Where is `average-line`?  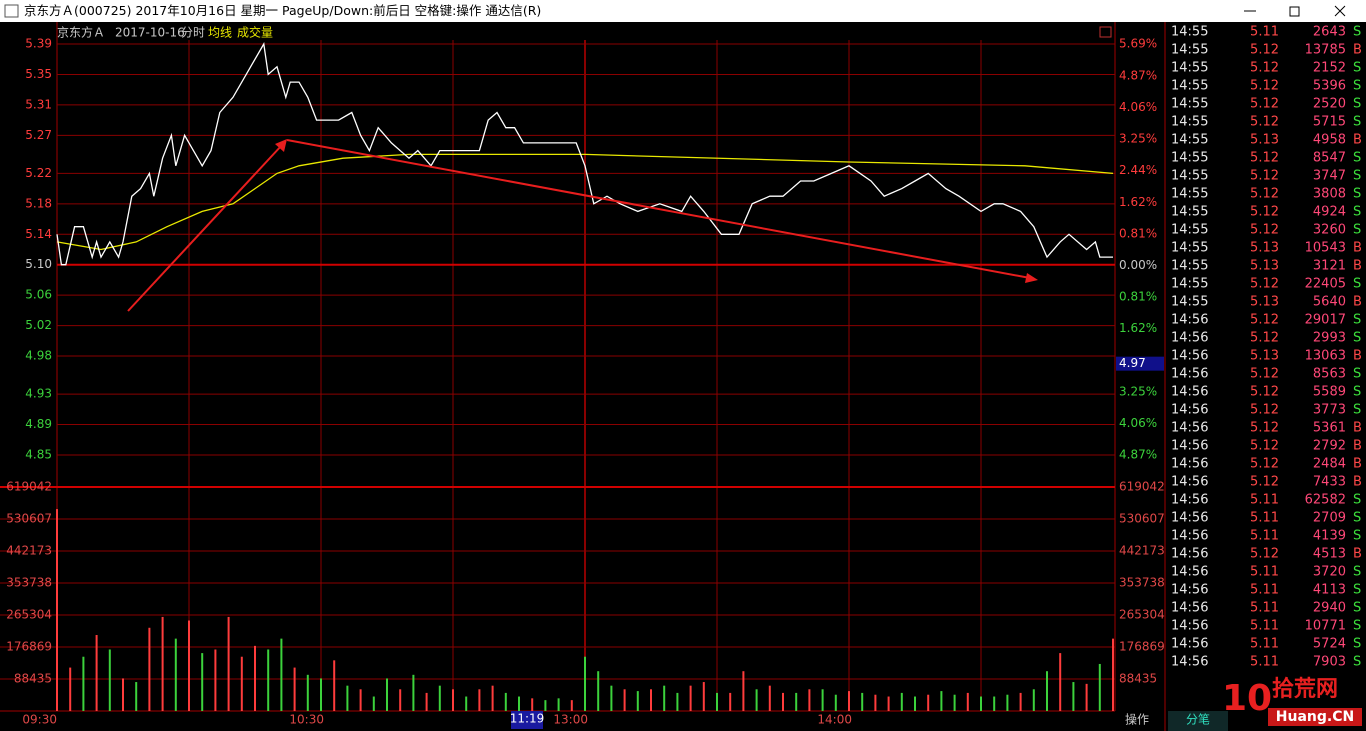 average-line is located at coordinates (585, 202).